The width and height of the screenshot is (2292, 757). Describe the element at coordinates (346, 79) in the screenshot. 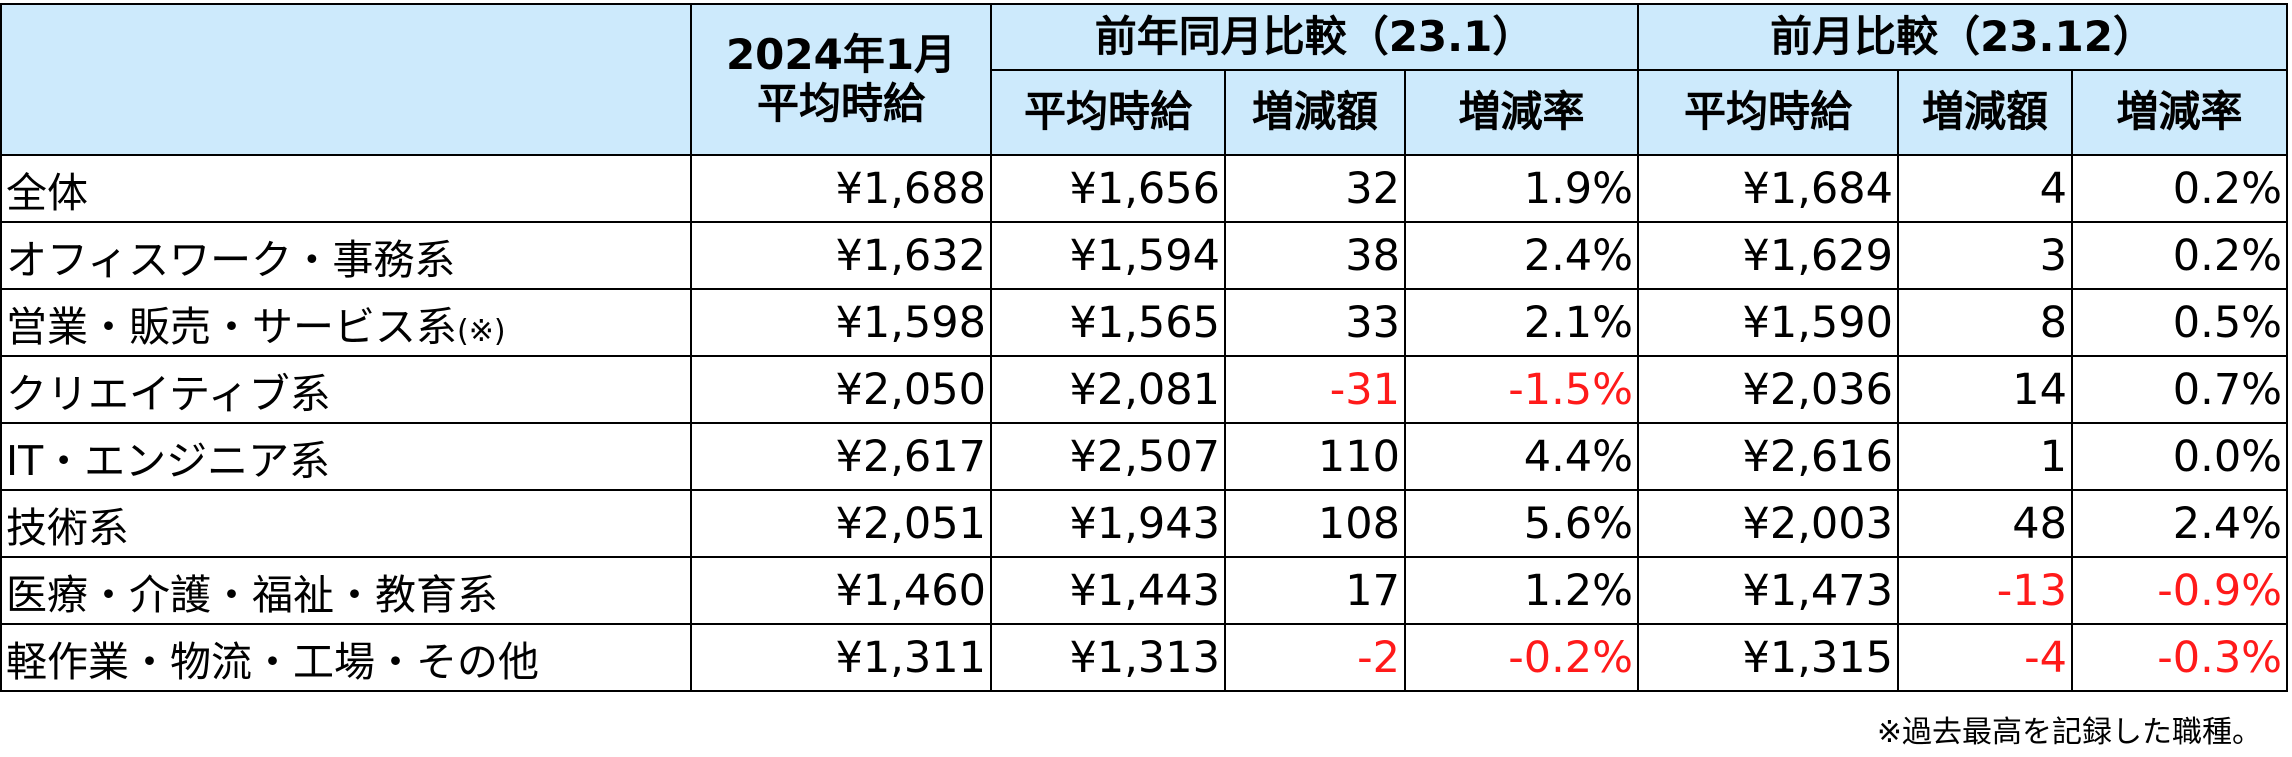

I see `category-header-blank` at that location.